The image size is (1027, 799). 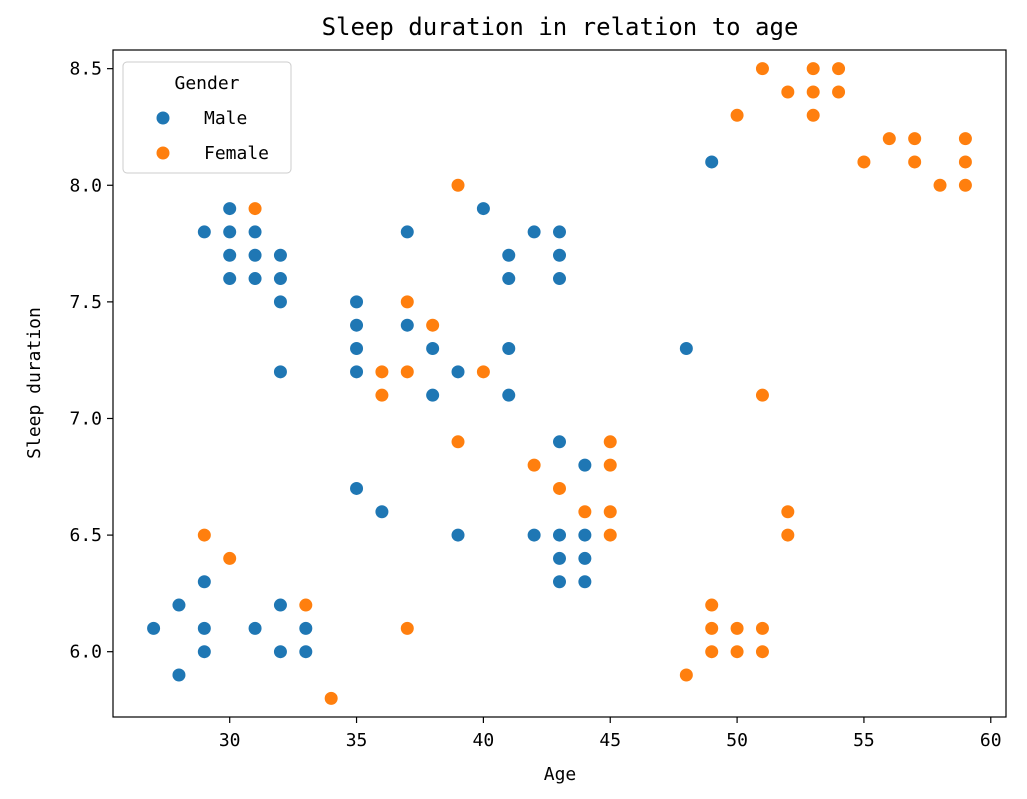 I want to click on x-tick-label: 55, so click(x=864, y=740).